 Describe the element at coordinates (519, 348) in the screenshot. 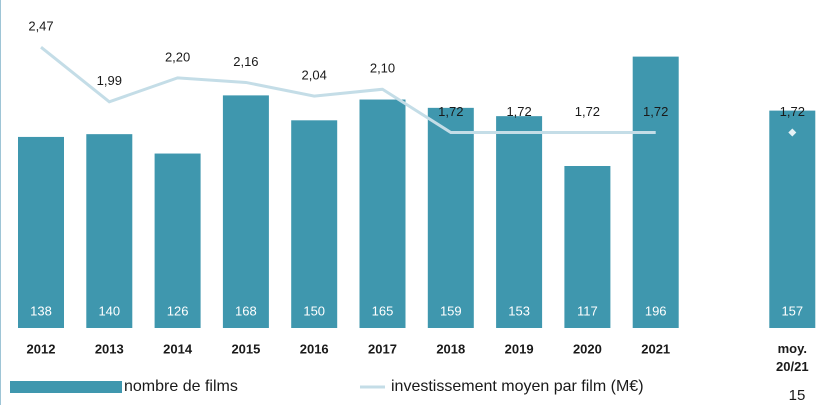

I see `x-tick-label: 2019` at that location.